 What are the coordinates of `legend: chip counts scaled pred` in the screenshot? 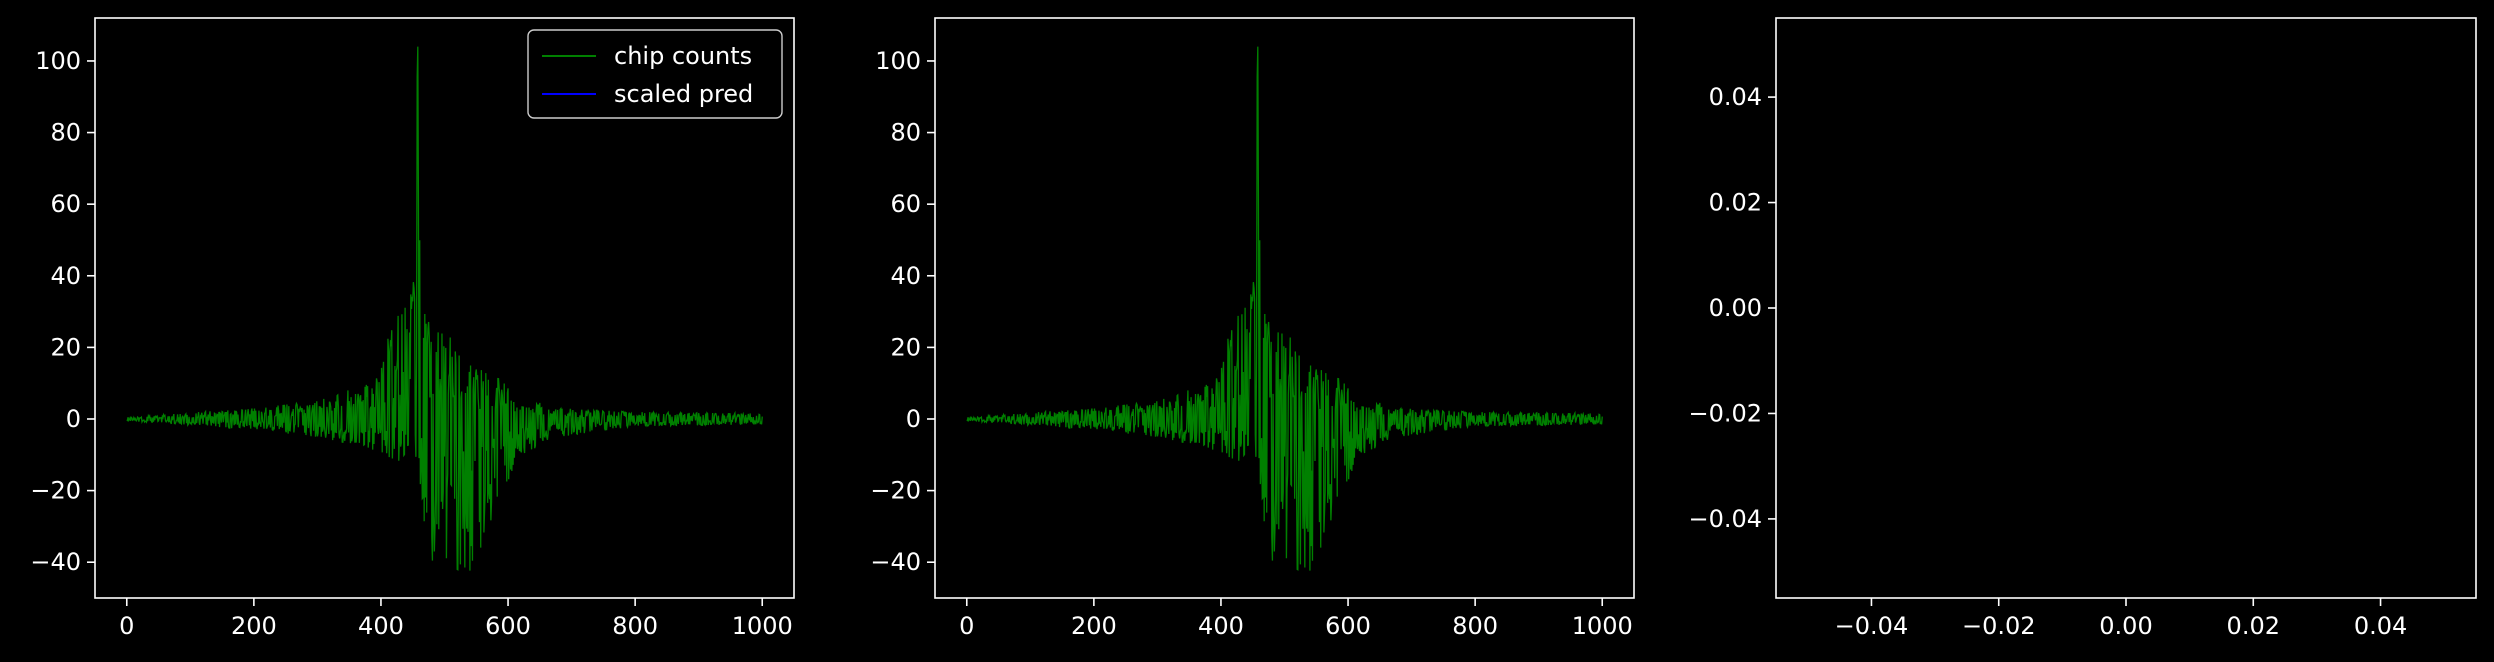 It's located at (655, 74).